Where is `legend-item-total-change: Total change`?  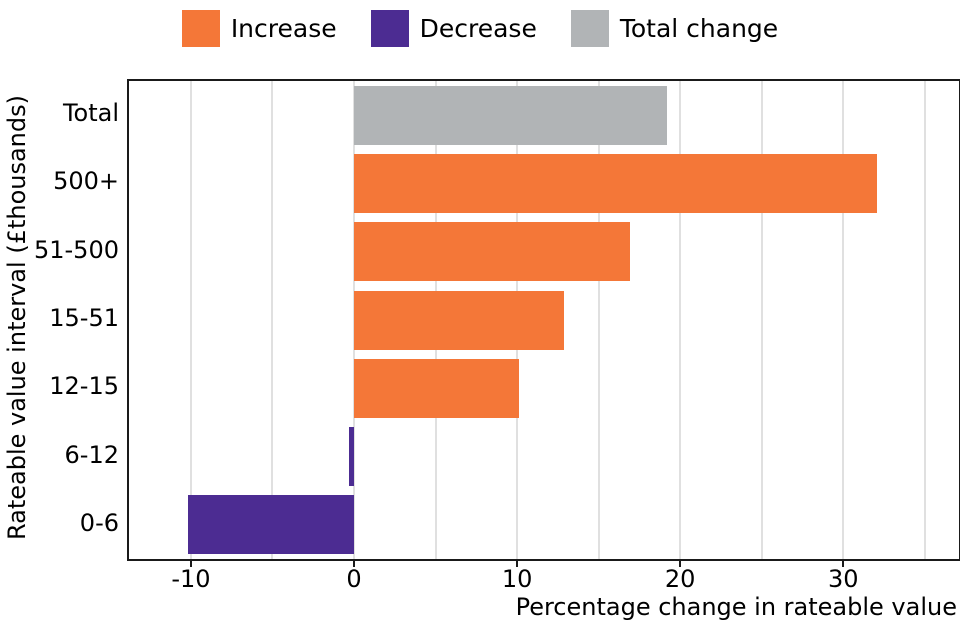 legend-item-total-change: Total change is located at coordinates (674, 28).